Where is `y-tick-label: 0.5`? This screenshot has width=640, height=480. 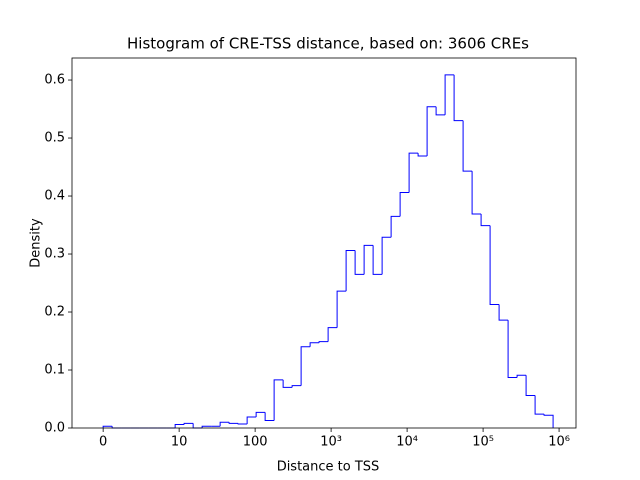
y-tick-label: 0.5 is located at coordinates (54, 138).